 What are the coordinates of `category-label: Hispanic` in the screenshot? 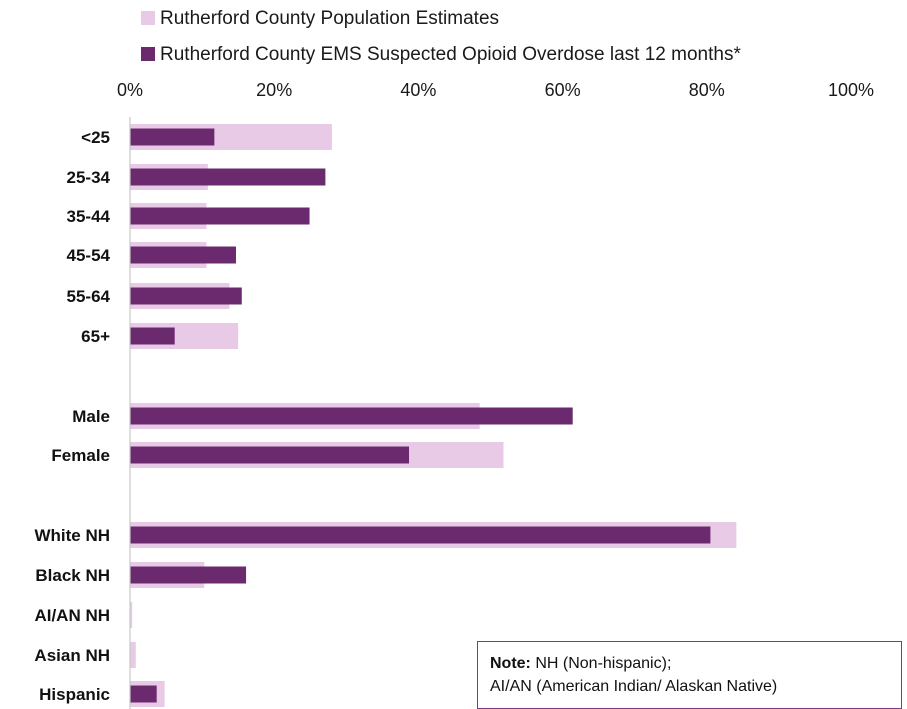 It's located at (74, 694).